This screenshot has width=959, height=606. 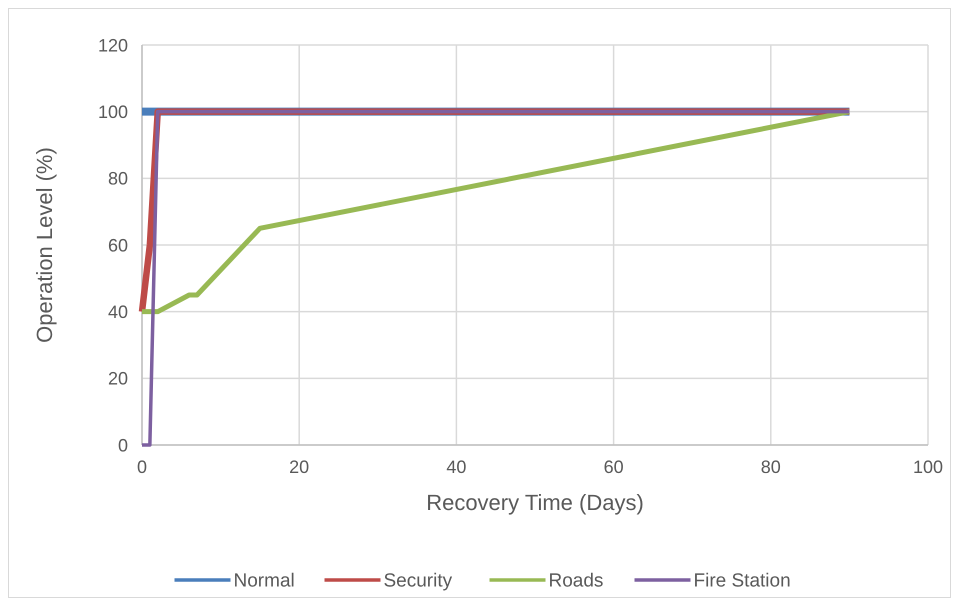 What do you see at coordinates (770, 467) in the screenshot?
I see `x-tick-label: 80` at bounding box center [770, 467].